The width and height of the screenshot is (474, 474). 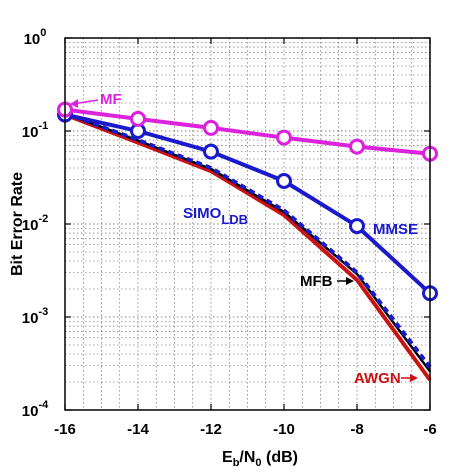 What do you see at coordinates (74, 103) in the screenshot?
I see `annotation-mf-arrowhead` at bounding box center [74, 103].